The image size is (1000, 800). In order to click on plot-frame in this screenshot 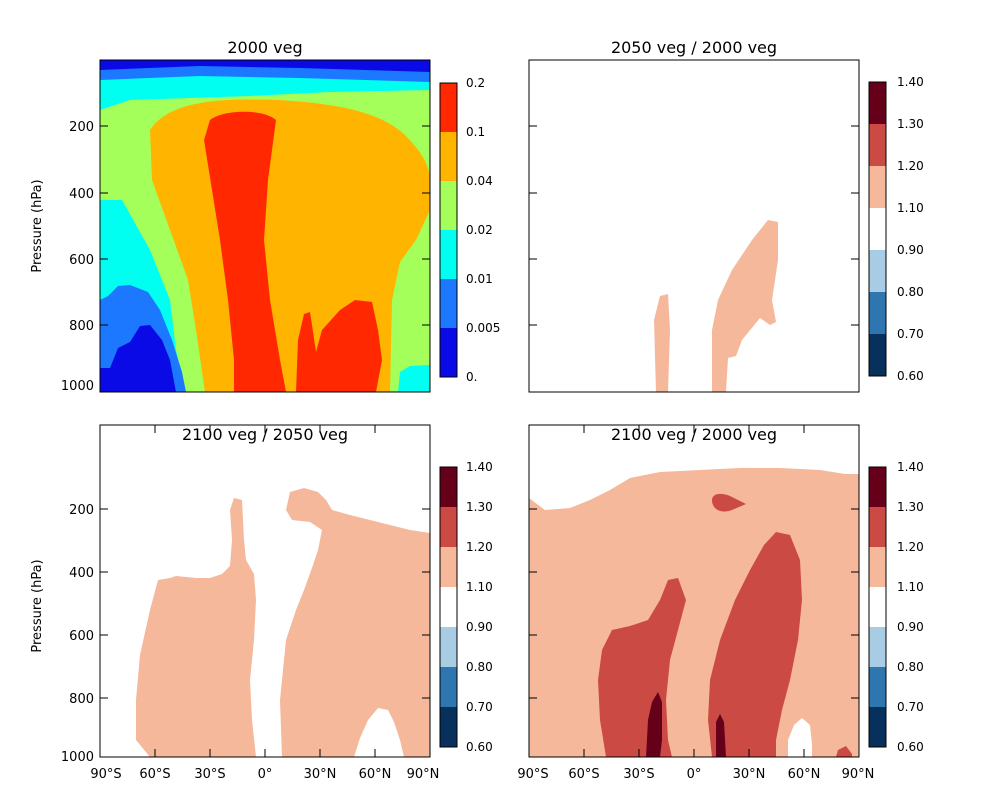, I will do `click(694, 226)`.